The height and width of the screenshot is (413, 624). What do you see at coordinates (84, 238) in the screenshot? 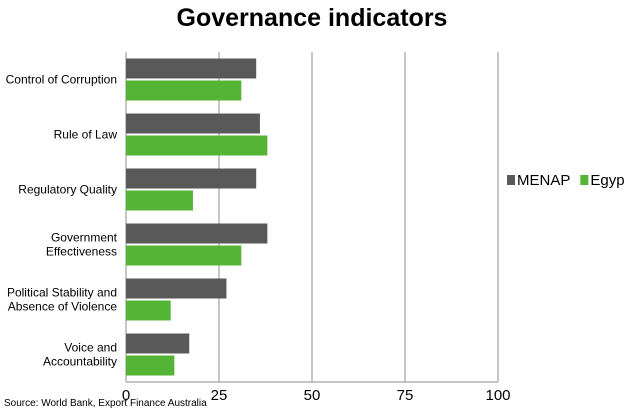
I see `category-label: Government` at bounding box center [84, 238].